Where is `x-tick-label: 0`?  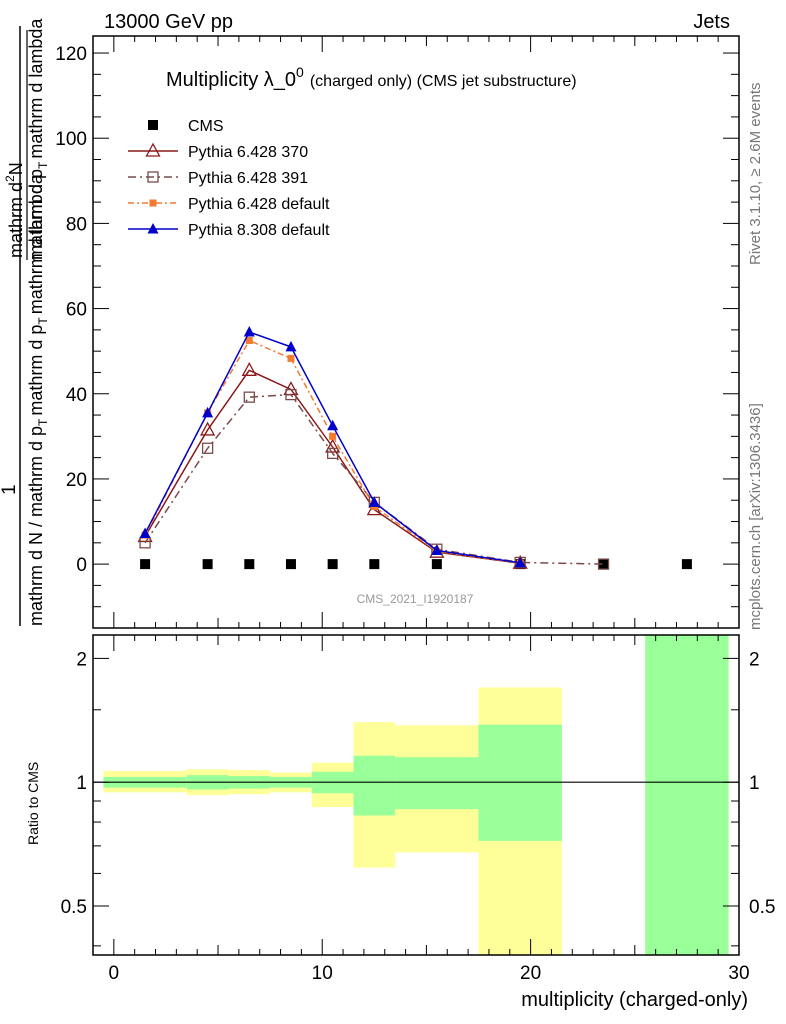
x-tick-label: 0 is located at coordinates (114, 973).